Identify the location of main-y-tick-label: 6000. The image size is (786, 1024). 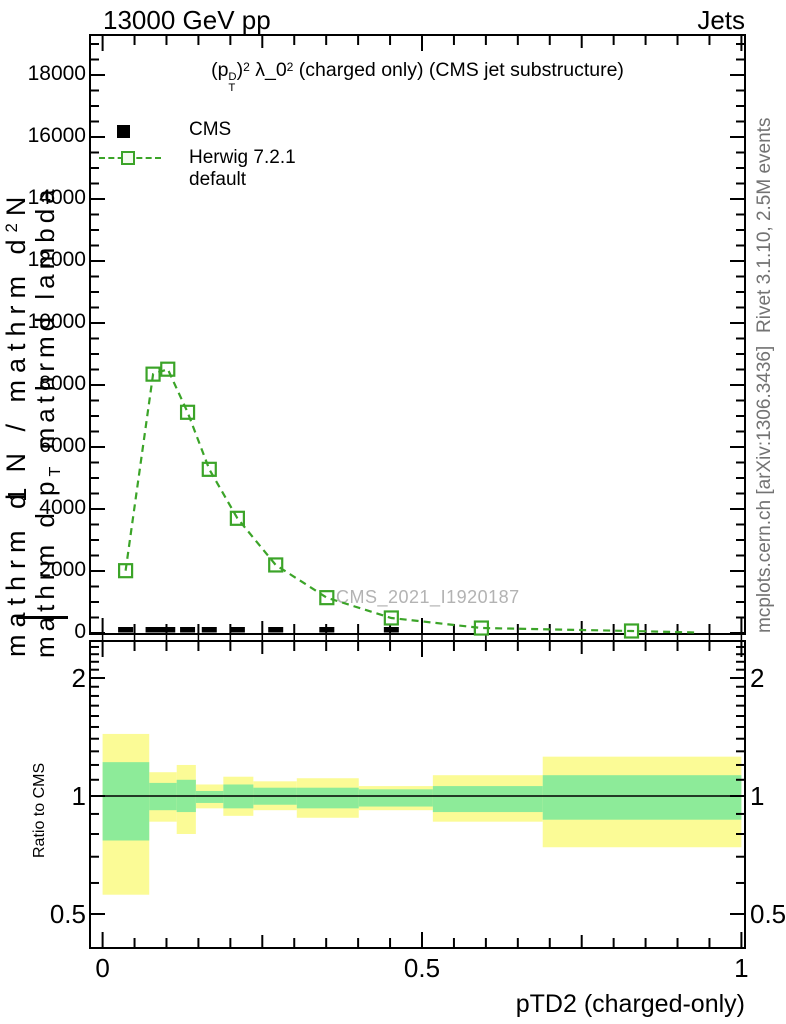
(62, 445).